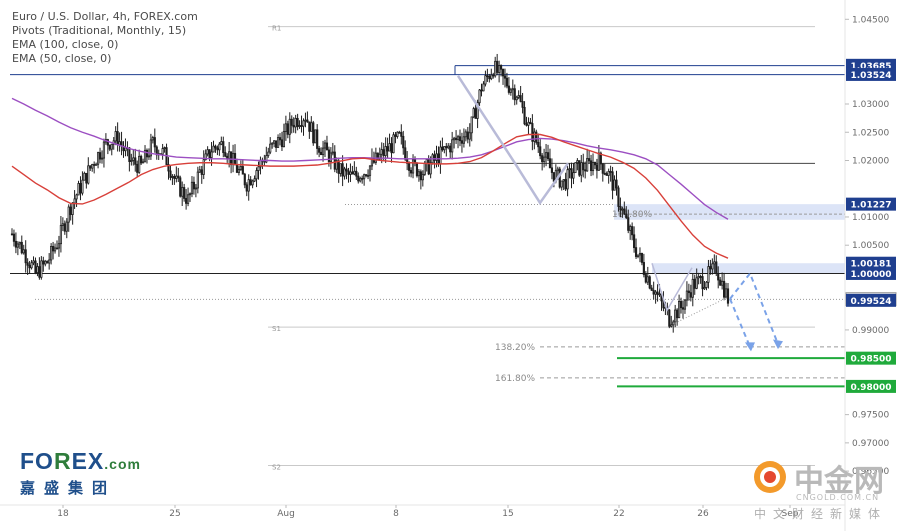 The image size is (903, 531). What do you see at coordinates (276, 467) in the screenshot?
I see `pivot-label-2: S2` at bounding box center [276, 467].